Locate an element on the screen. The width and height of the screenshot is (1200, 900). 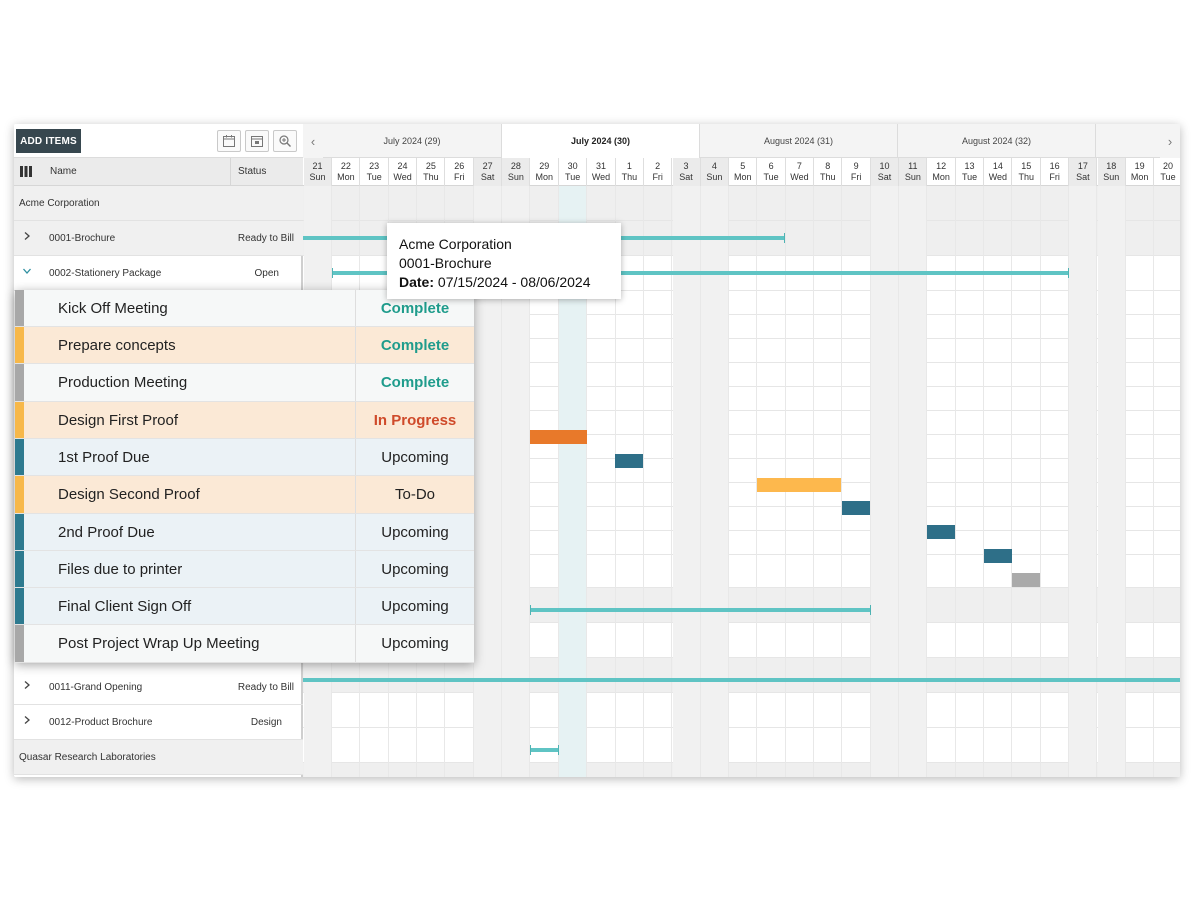
day-of-week: Wed is located at coordinates (601, 177).